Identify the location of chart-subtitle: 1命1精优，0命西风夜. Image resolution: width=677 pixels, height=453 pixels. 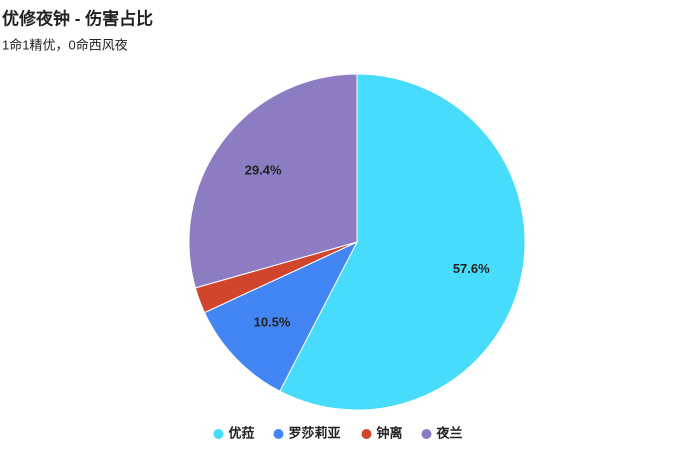
(65, 44).